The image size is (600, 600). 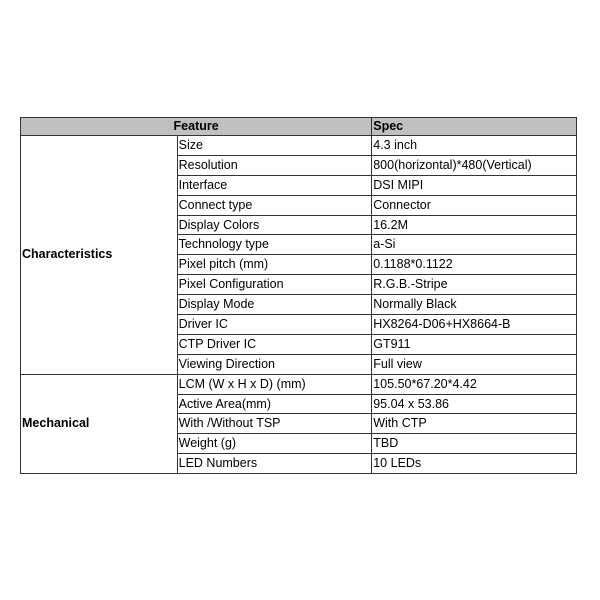 I want to click on feature-cell: With /Without TSP, so click(x=274, y=424).